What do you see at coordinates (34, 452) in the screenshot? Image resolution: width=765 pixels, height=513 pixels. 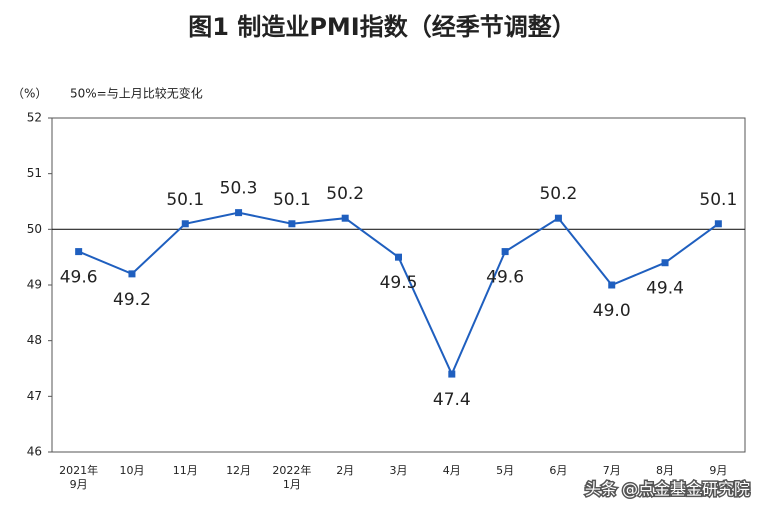 I see `y-tick-label: 46` at bounding box center [34, 452].